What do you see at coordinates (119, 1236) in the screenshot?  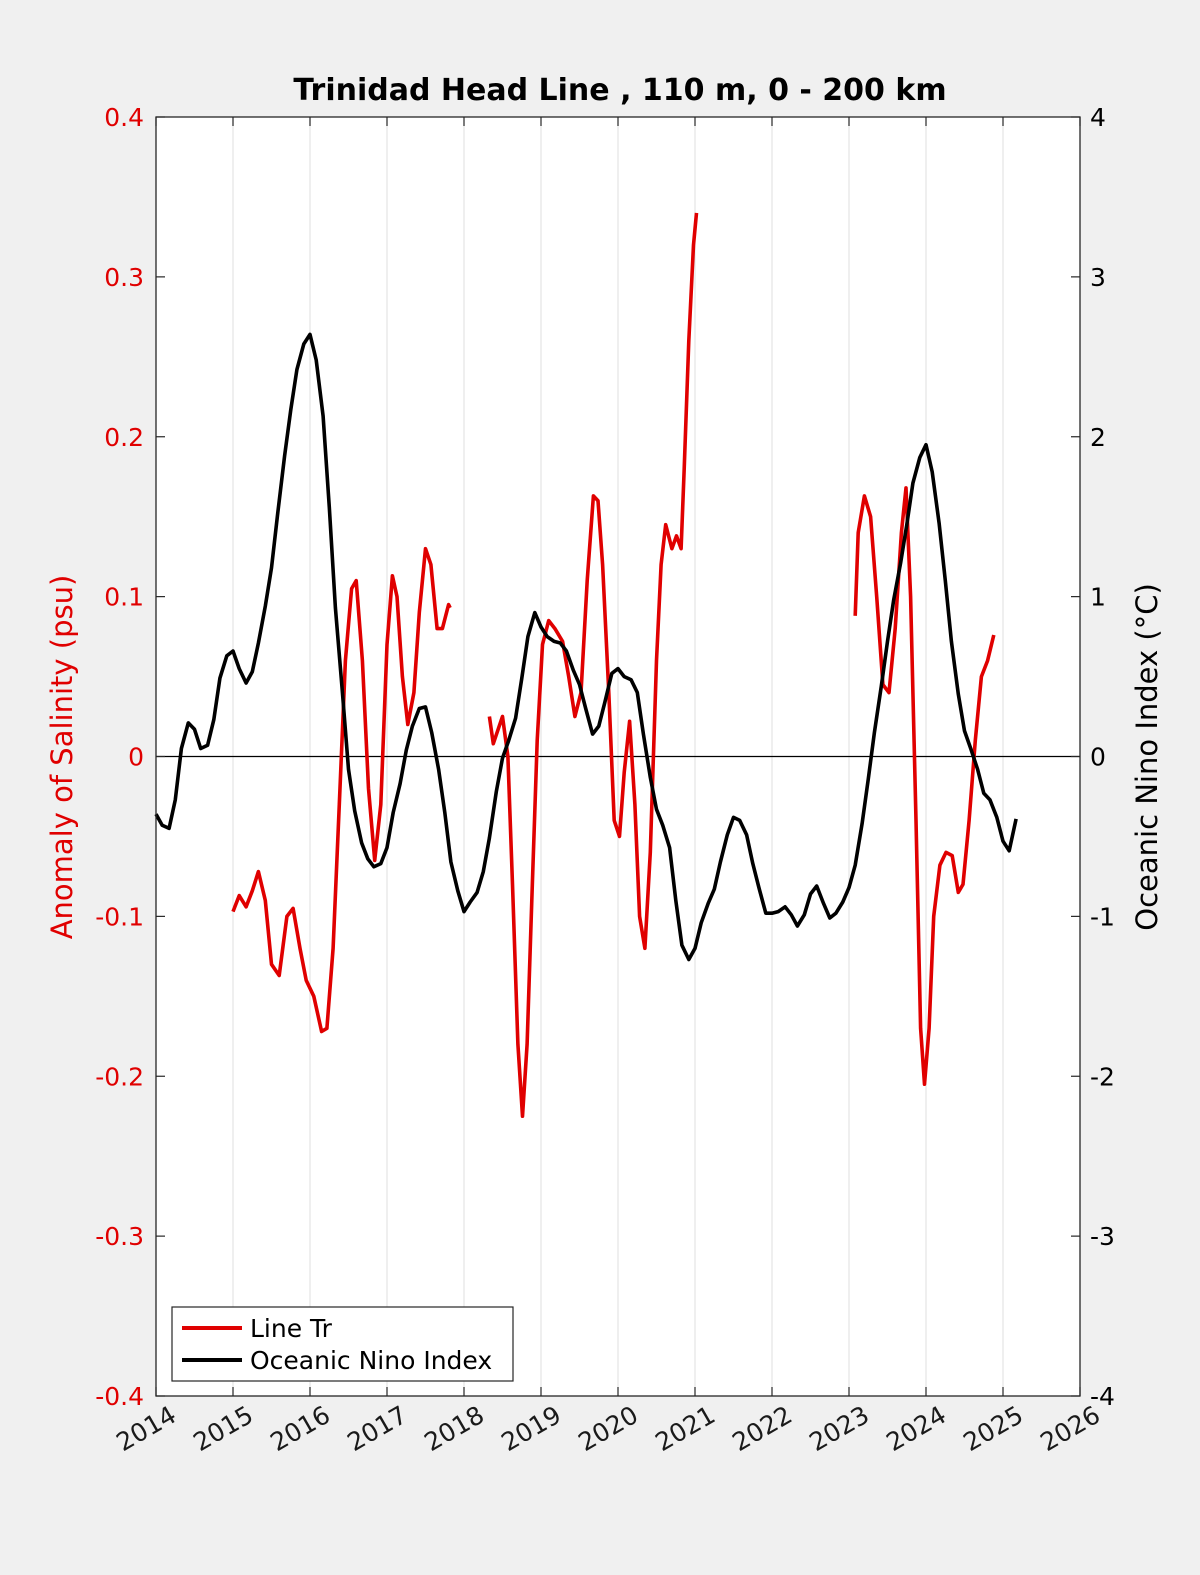 I see `y-left-tick-label: -0.3` at bounding box center [119, 1236].